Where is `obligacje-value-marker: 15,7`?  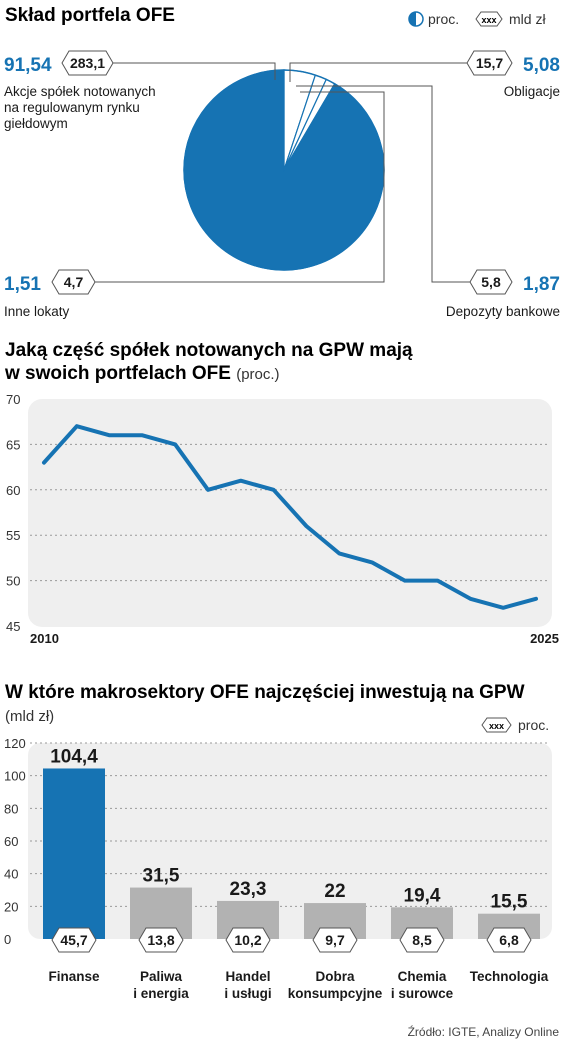
obligacje-value-marker: 15,7 is located at coordinates (489, 63).